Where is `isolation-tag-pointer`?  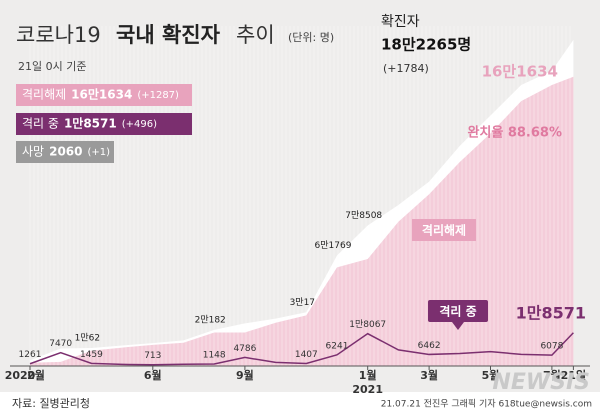 isolation-tag-pointer is located at coordinates (458, 326).